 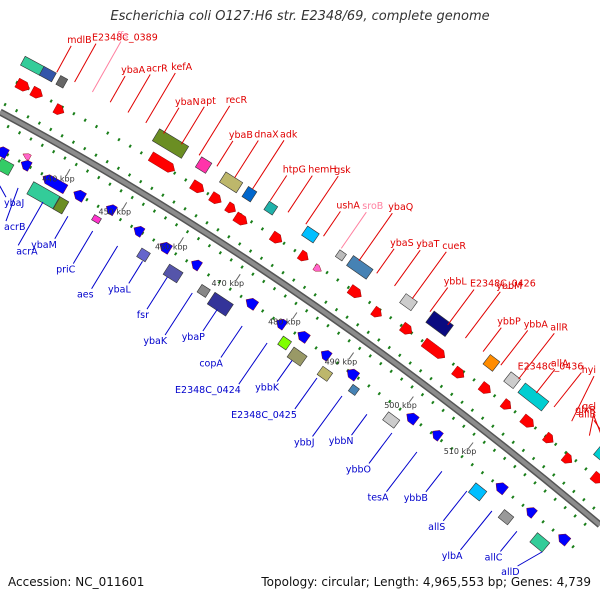 I want to click on gene-leader-hemH, so click(x=300, y=194).